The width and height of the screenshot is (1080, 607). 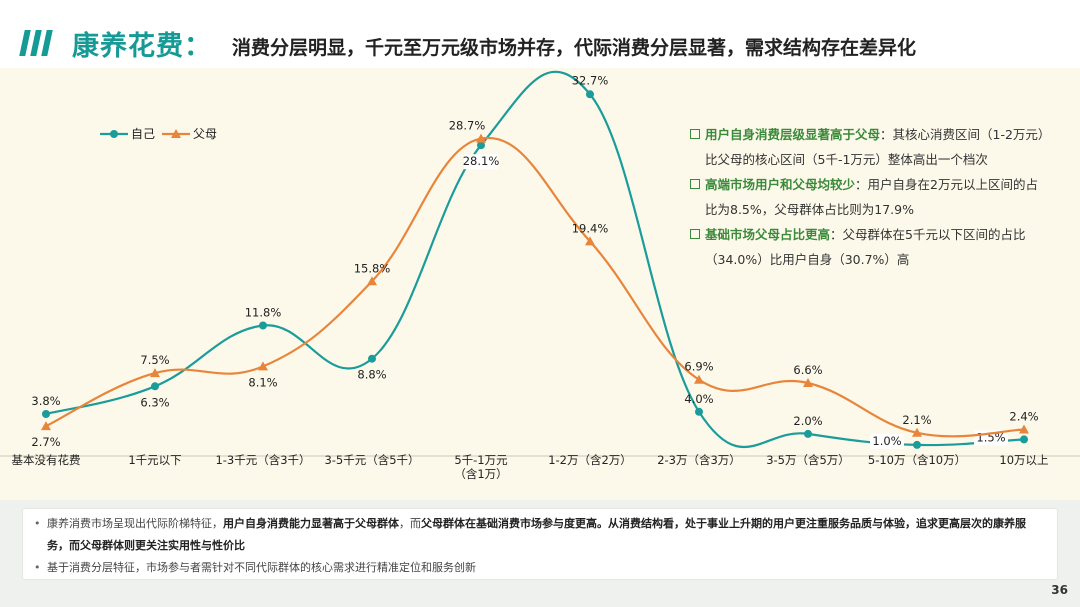 What do you see at coordinates (263, 313) in the screenshot?
I see `data-label: 11.8%` at bounding box center [263, 313].